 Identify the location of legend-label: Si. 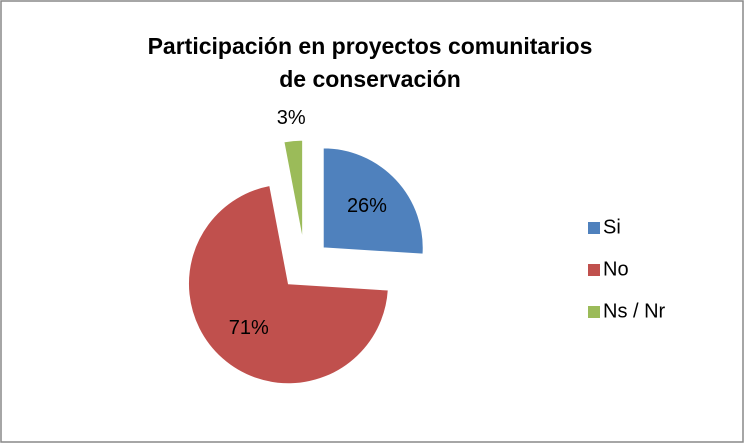
(612, 227).